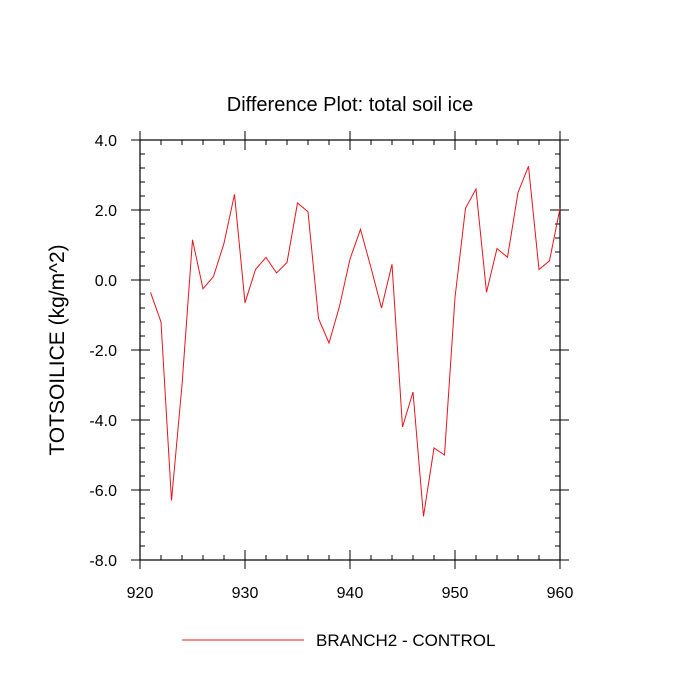 This screenshot has width=700, height=700. What do you see at coordinates (106, 141) in the screenshot?
I see `y-tick-label: 4.0` at bounding box center [106, 141].